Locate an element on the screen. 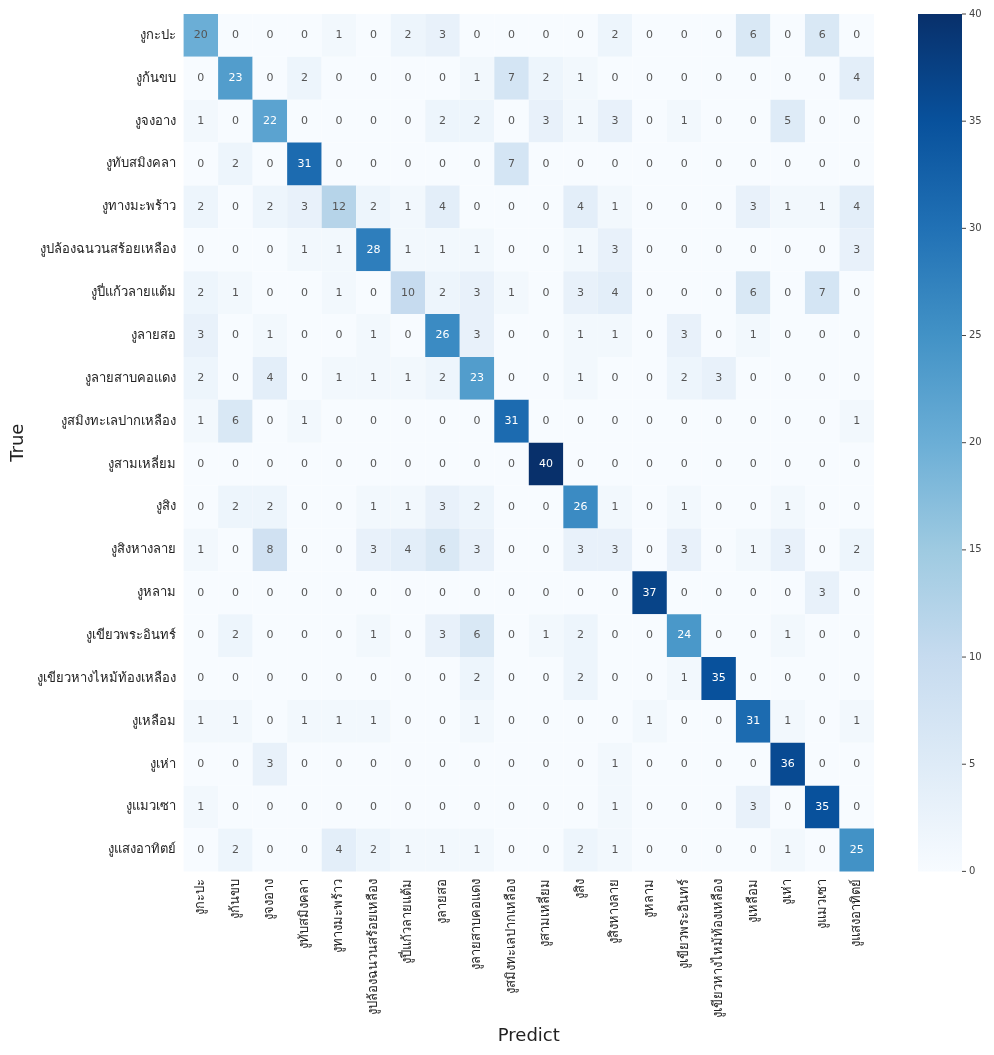  data-label: 26 is located at coordinates (580, 506).